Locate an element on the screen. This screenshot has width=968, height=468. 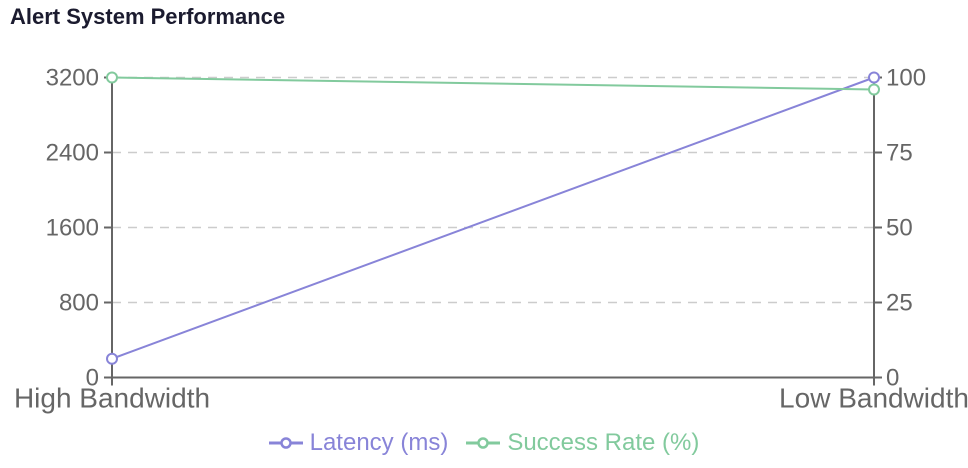
chart-legend: Latency (ms) Success Rate (%) is located at coordinates (484, 443).